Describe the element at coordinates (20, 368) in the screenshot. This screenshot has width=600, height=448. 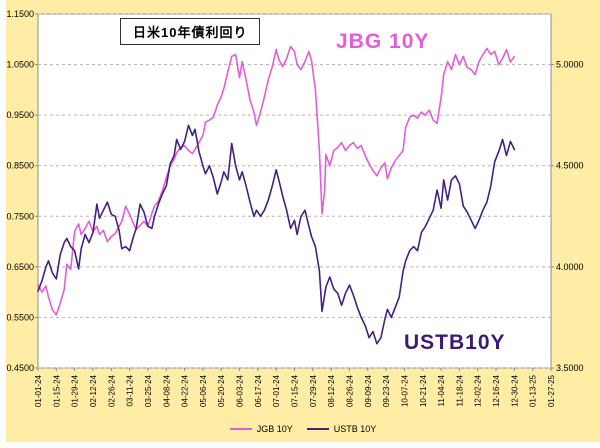
I see `left-axis-label: 0.4500` at that location.